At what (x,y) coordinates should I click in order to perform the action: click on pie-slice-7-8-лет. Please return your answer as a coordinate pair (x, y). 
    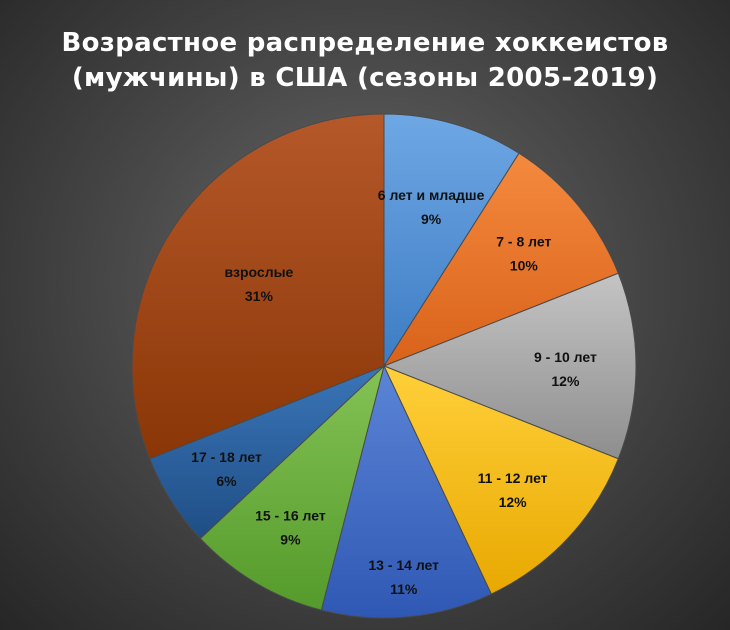
    Looking at the image, I should click on (500, 260).